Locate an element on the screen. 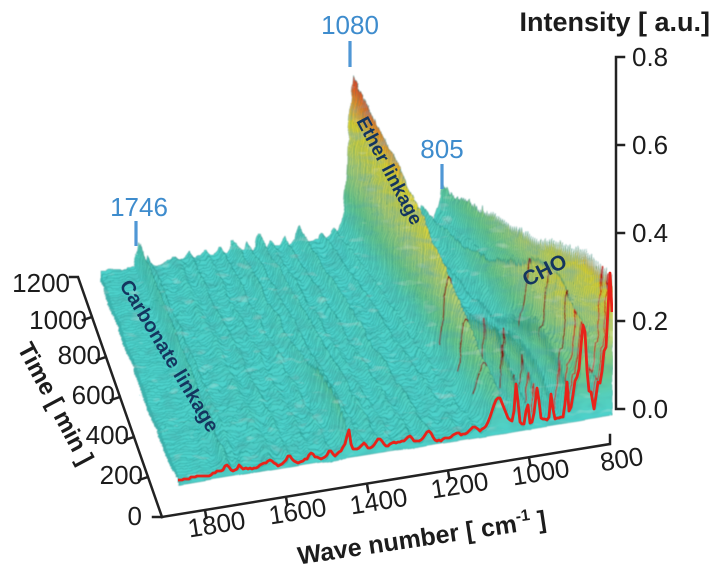 This screenshot has height=581, width=718. svg-text: 0.6 is located at coordinates (650, 145).